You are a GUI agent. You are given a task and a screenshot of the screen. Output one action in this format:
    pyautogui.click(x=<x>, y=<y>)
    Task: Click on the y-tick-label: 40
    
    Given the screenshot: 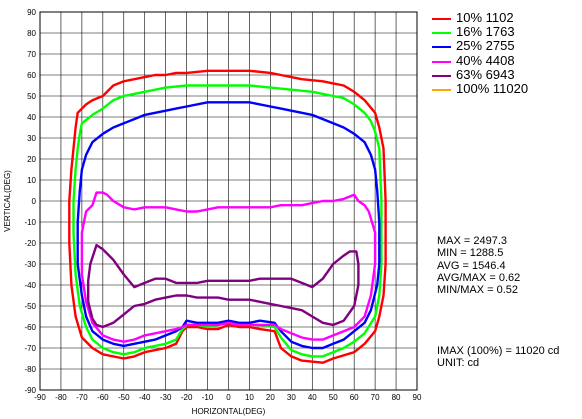 What is the action you would take?
    pyautogui.click(x=31, y=117)
    